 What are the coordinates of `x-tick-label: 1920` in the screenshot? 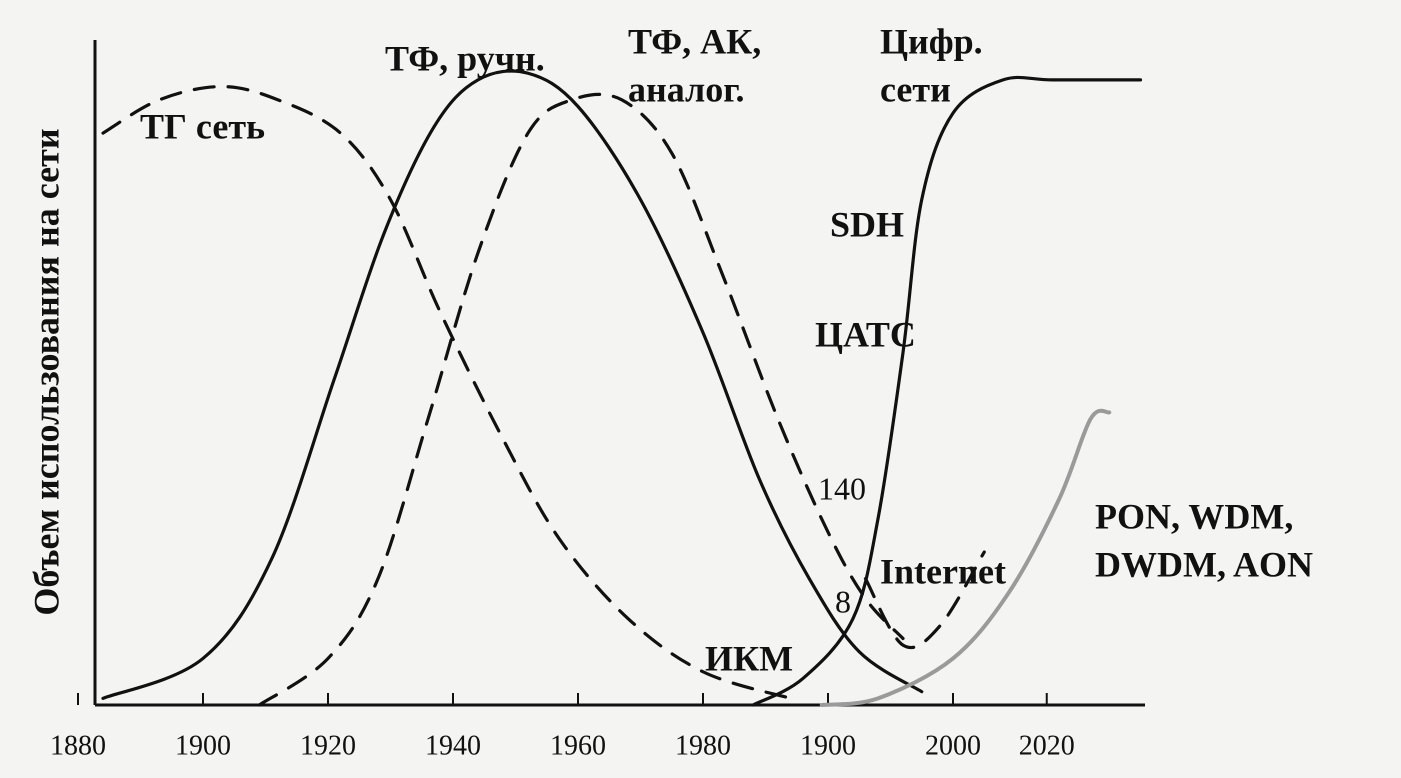 It's located at (328, 745).